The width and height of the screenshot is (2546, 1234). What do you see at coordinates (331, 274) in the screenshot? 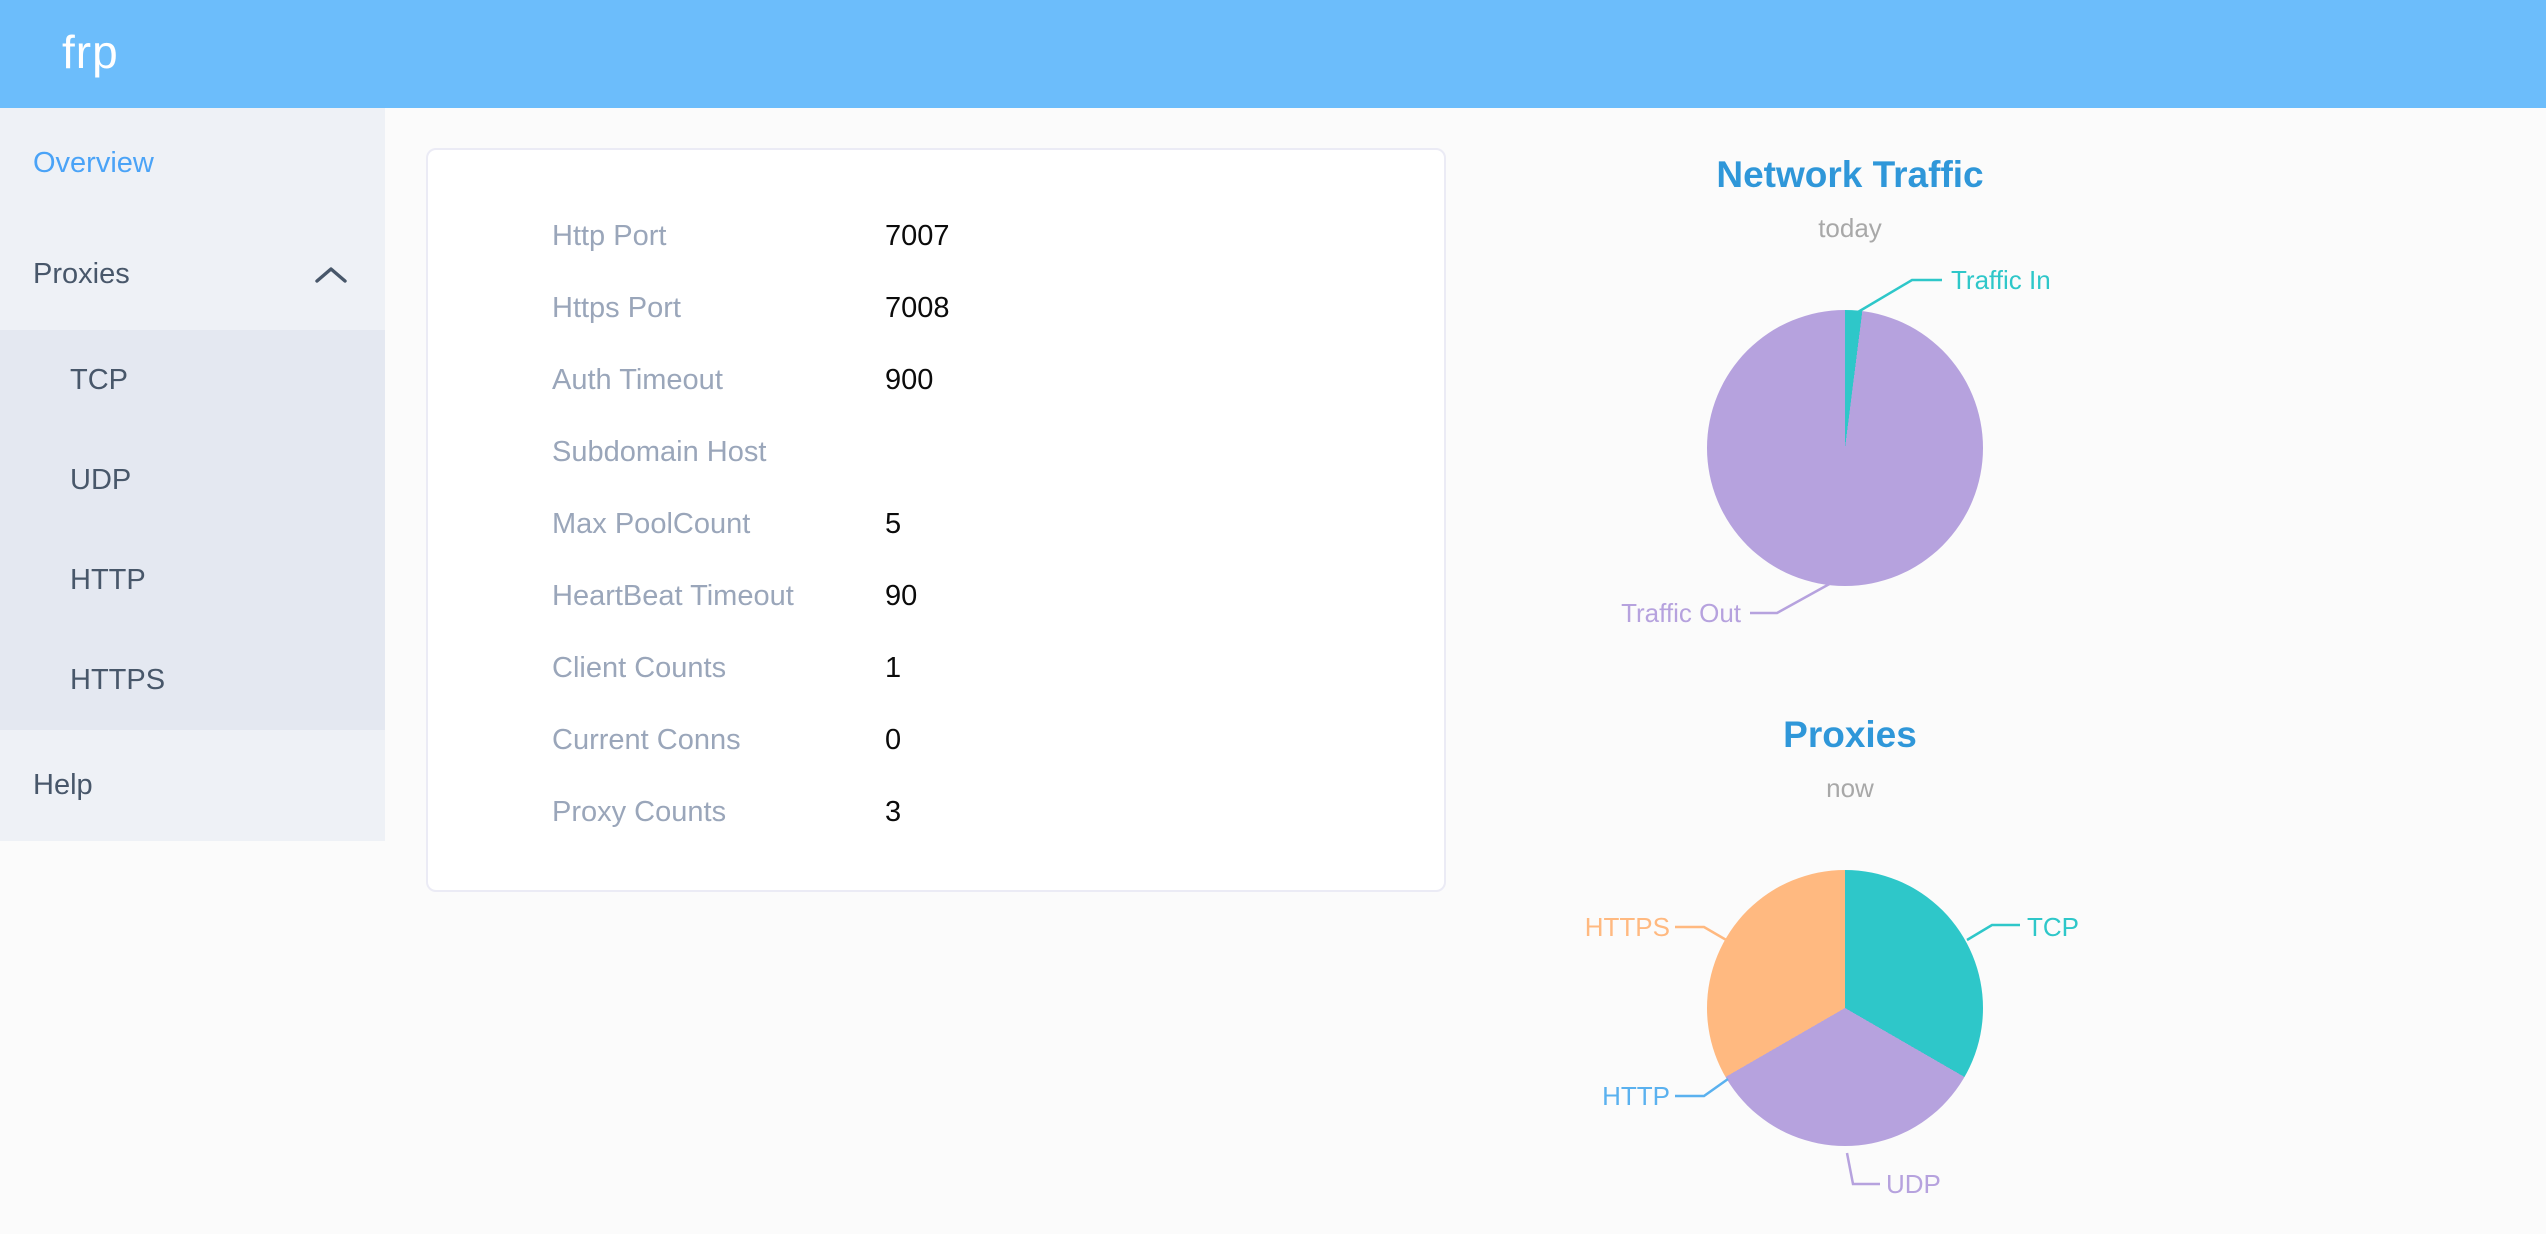
I see `chevron-up-icon` at bounding box center [331, 274].